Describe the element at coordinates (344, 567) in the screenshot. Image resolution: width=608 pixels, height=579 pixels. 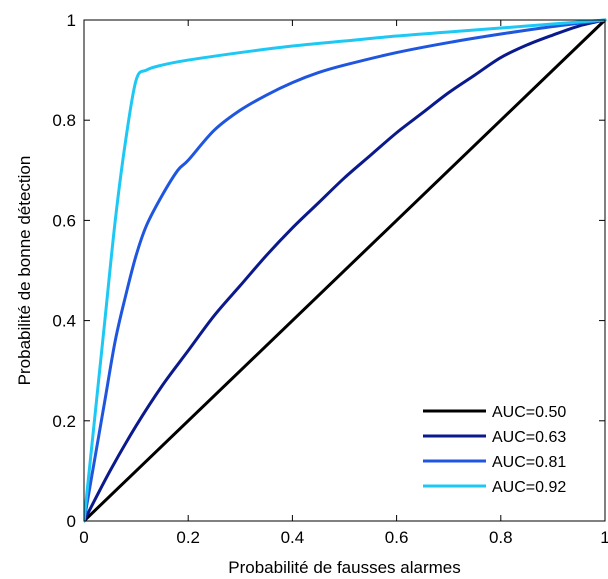
I see `x-axis-label: Probabilité de fausses alarmes` at that location.